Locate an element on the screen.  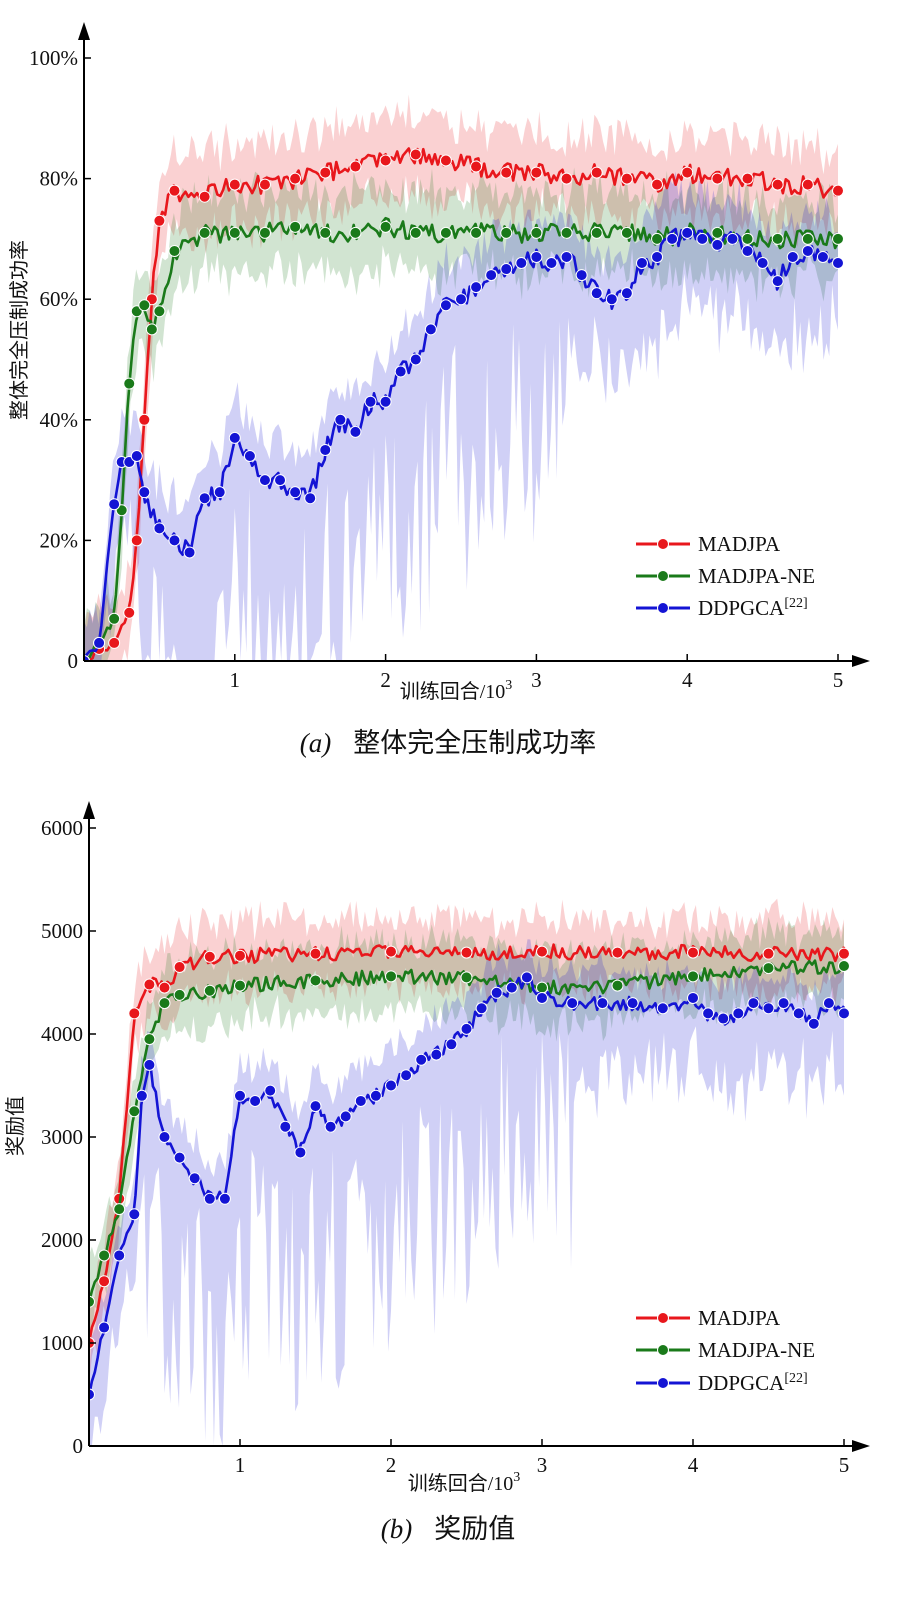
x-tick-label: 4 is located at coordinates (687, 680).